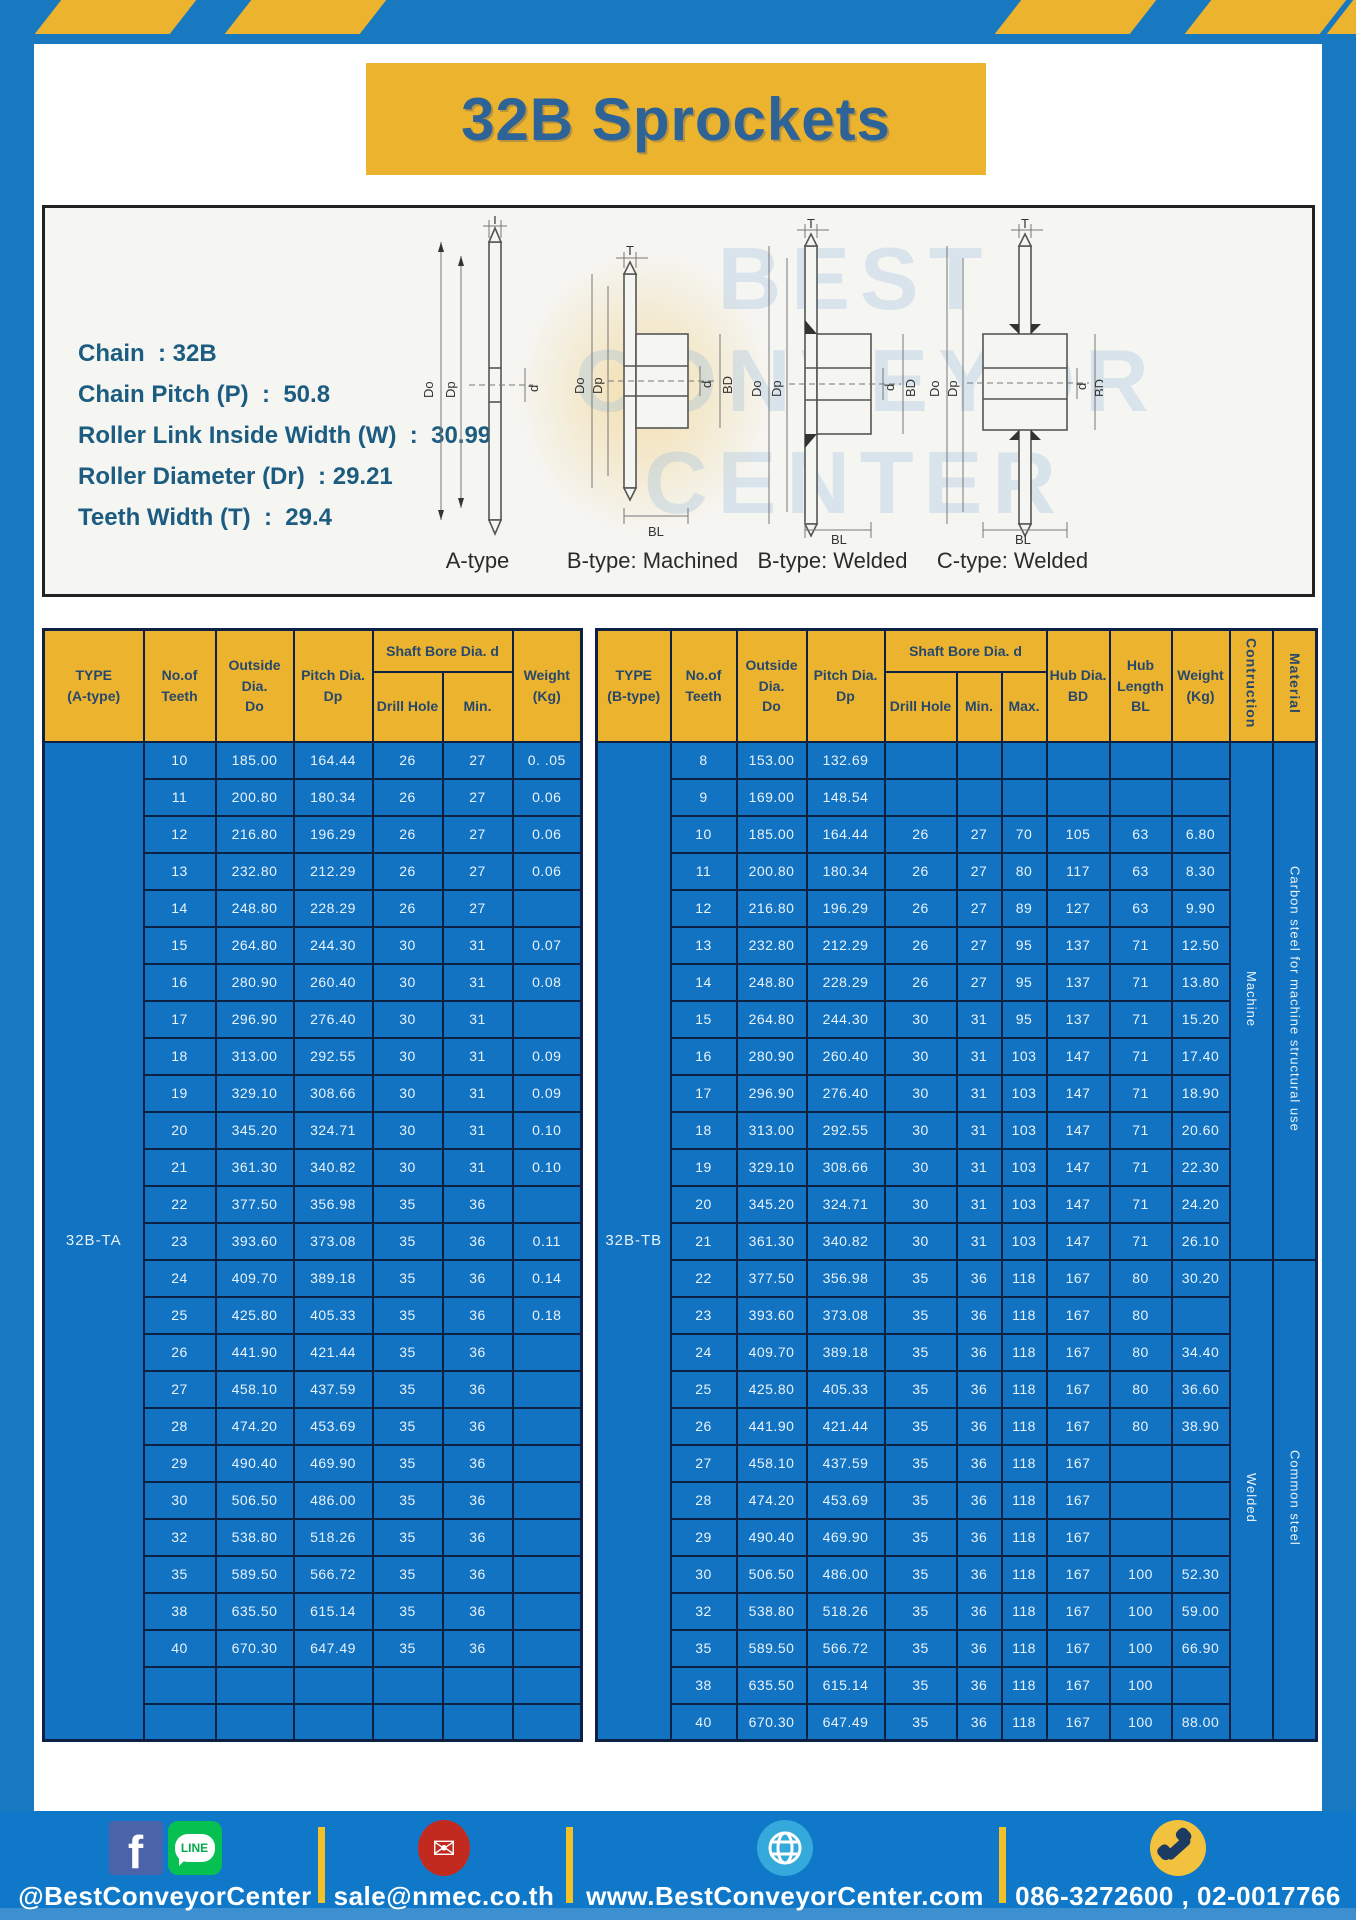 This screenshot has height=1920, width=1356. What do you see at coordinates (1140, 1574) in the screenshot?
I see `cell-hub-length: 100` at bounding box center [1140, 1574].